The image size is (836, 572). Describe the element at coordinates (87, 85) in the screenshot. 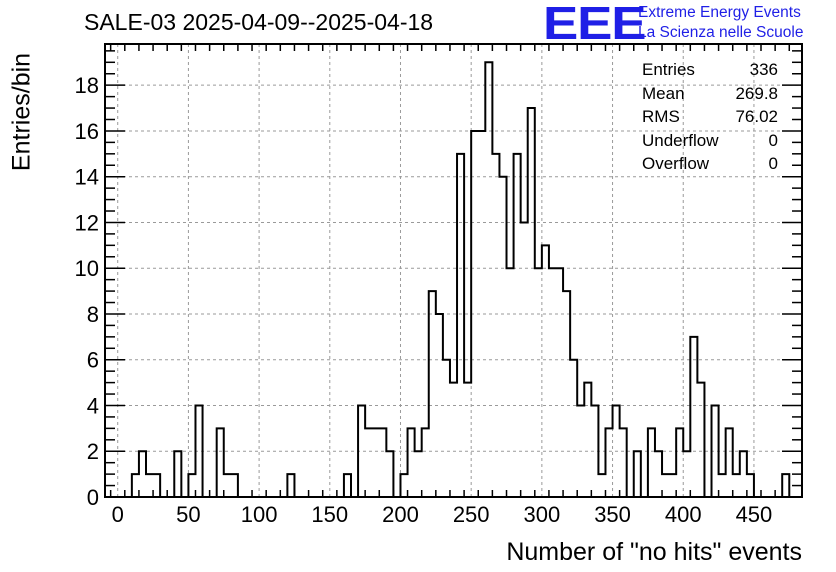

I see `y-tick-label: 18` at that location.